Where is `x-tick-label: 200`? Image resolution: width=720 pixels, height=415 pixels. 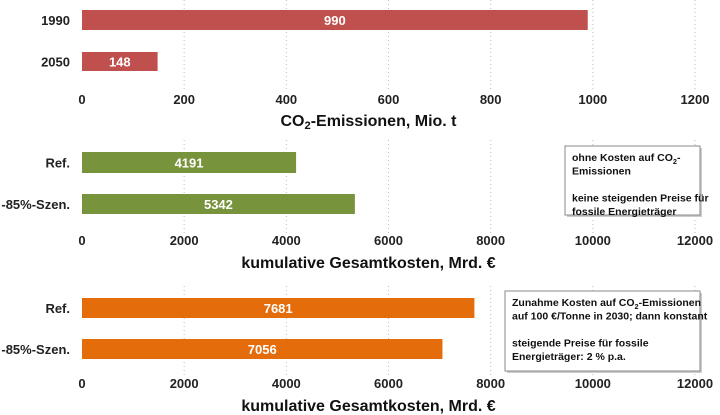 x-tick-label: 200 is located at coordinates (184, 99).